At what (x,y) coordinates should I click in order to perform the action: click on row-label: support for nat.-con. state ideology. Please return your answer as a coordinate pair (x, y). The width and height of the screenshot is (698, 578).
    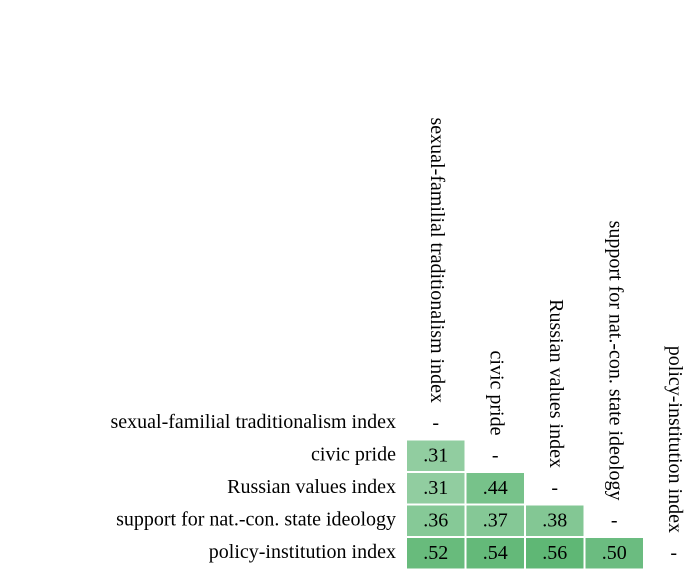
    Looking at the image, I should click on (256, 519).